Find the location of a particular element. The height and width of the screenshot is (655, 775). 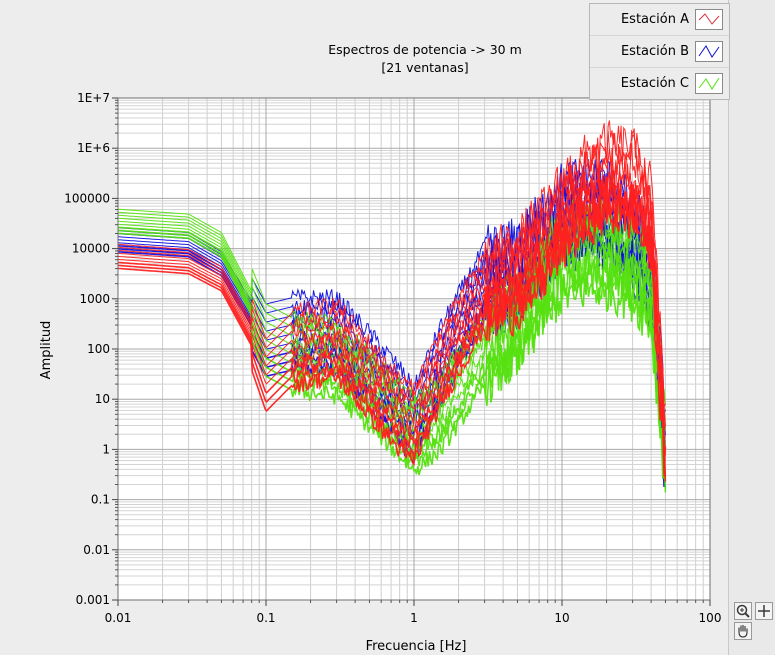

legend-label-estacion-c: Estación C is located at coordinates (654, 83).